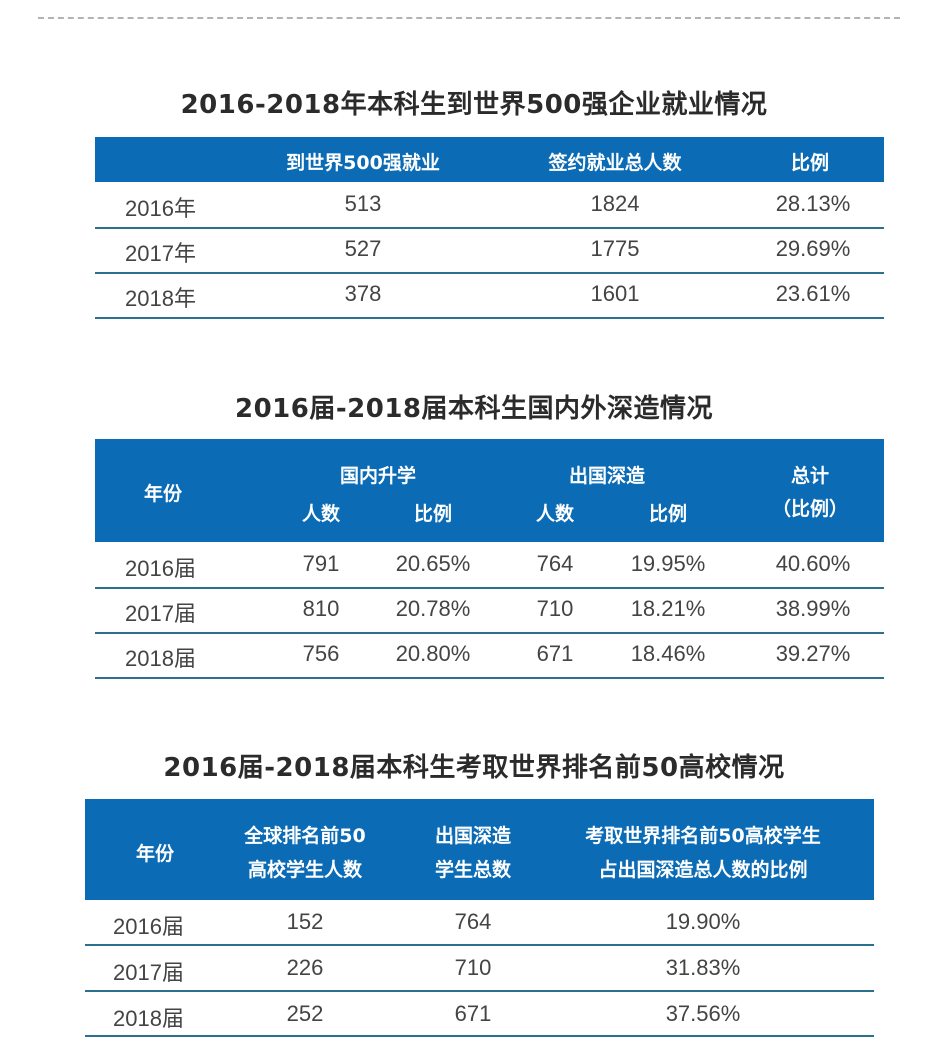 This screenshot has height=1057, width=948. What do you see at coordinates (615, 203) in the screenshot?
I see `cell-total: 1824` at bounding box center [615, 203].